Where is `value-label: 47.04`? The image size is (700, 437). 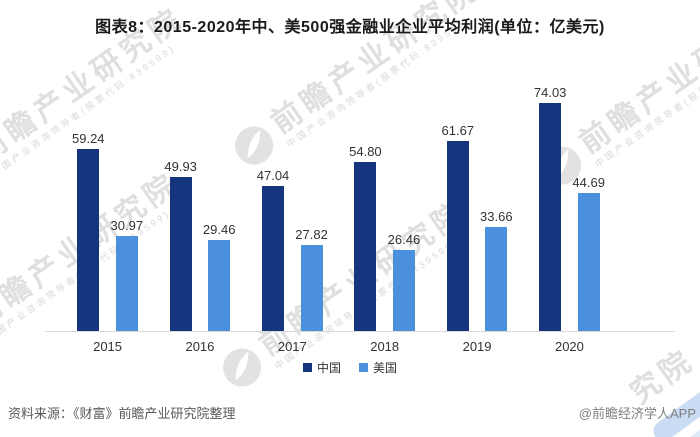 value-label: 47.04 is located at coordinates (273, 176).